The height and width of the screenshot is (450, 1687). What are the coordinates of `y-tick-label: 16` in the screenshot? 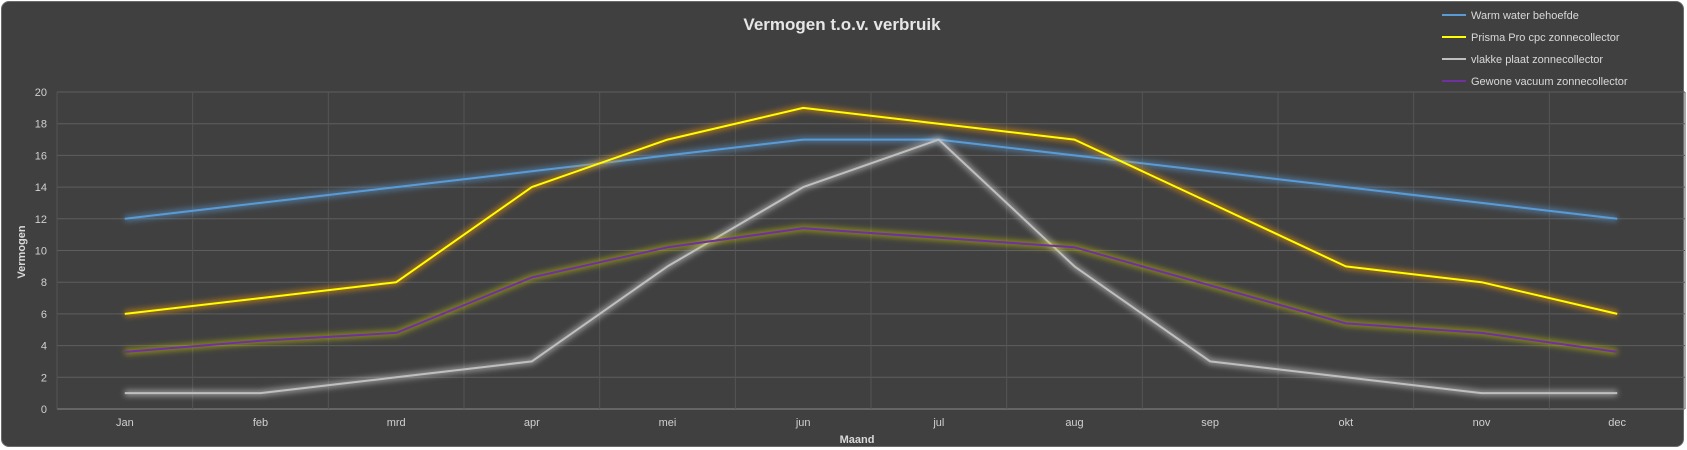 It's located at (41, 156).